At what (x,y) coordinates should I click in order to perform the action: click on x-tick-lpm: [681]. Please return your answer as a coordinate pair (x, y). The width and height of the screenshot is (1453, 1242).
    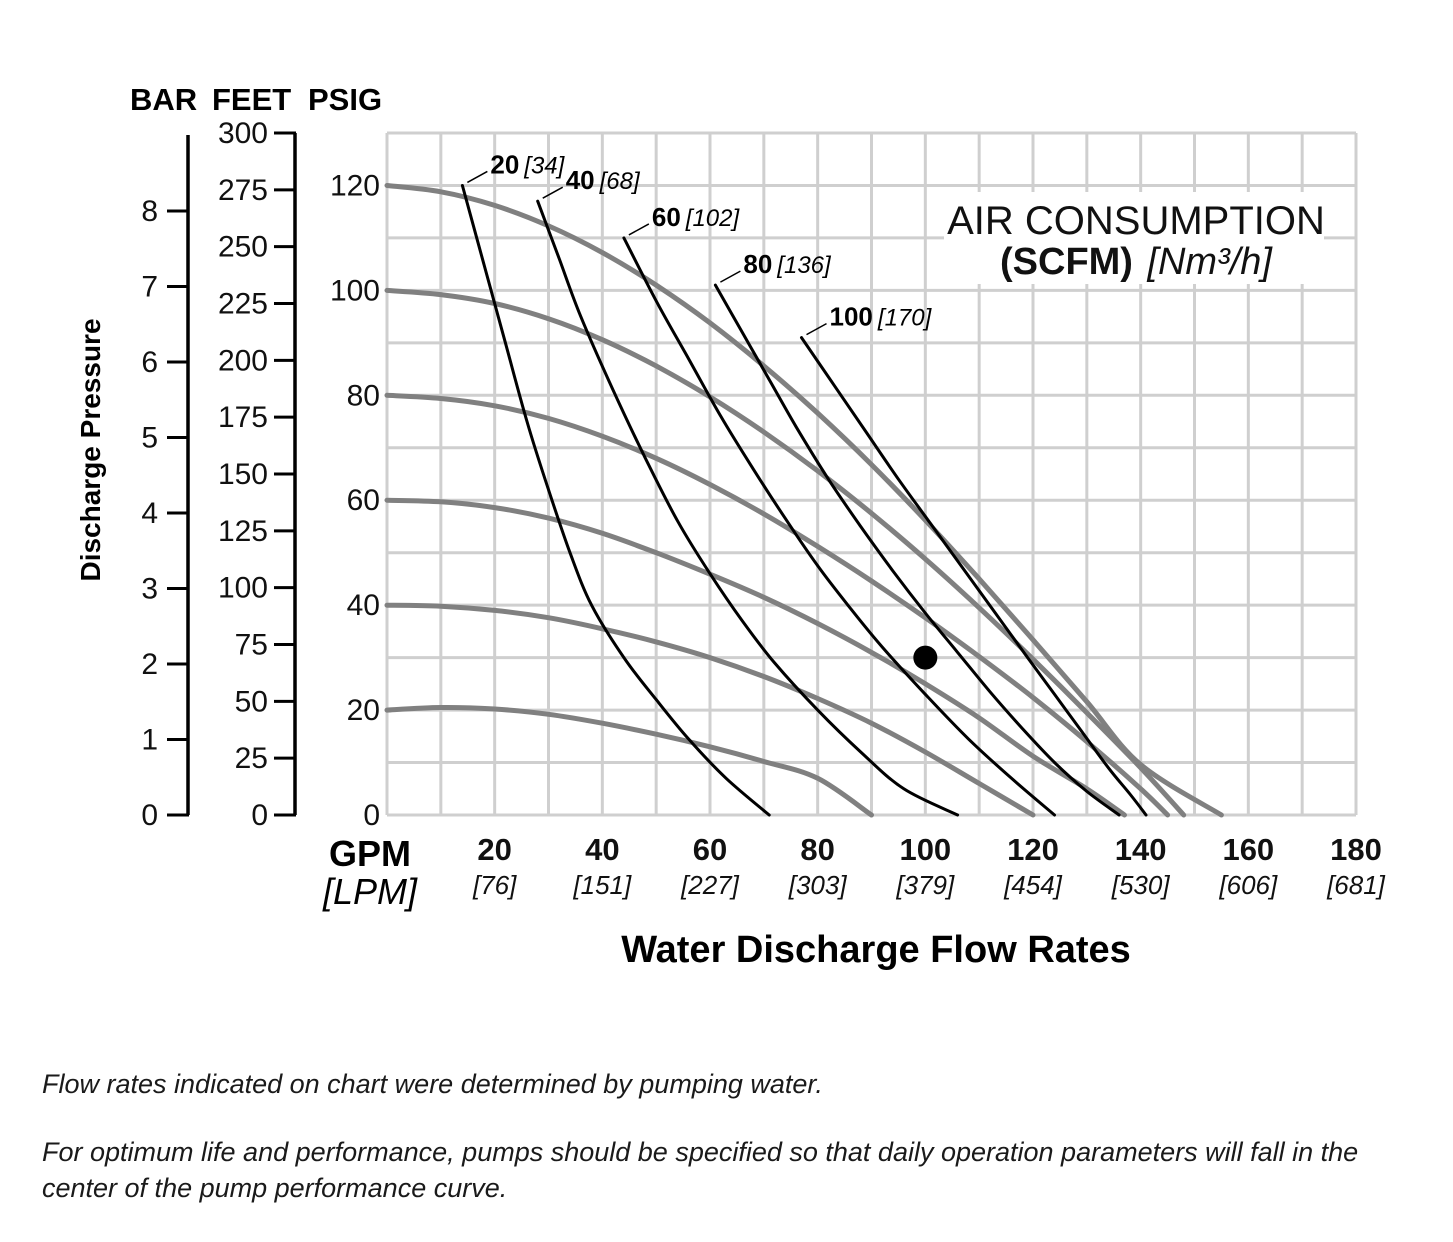
    Looking at the image, I should click on (1356, 885).